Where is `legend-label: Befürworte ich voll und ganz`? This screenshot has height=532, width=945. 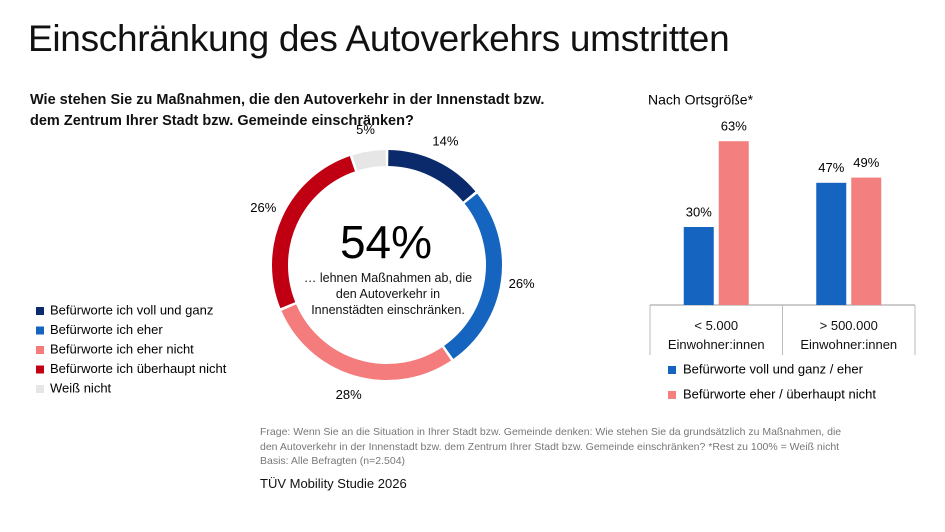 legend-label: Befürworte ich voll und ganz is located at coordinates (131, 309).